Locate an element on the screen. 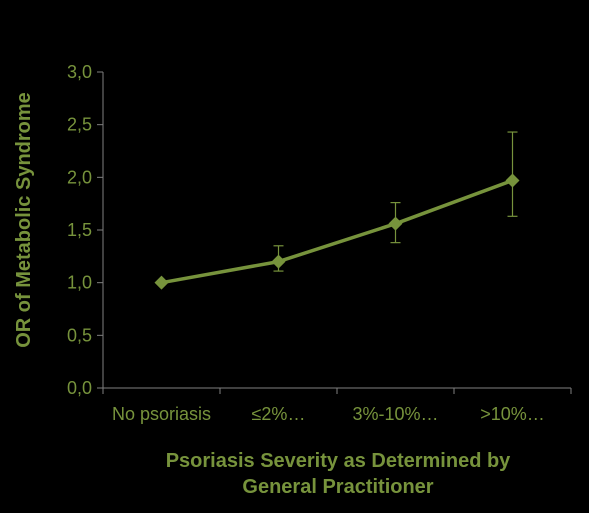  series-line is located at coordinates (337, 231).